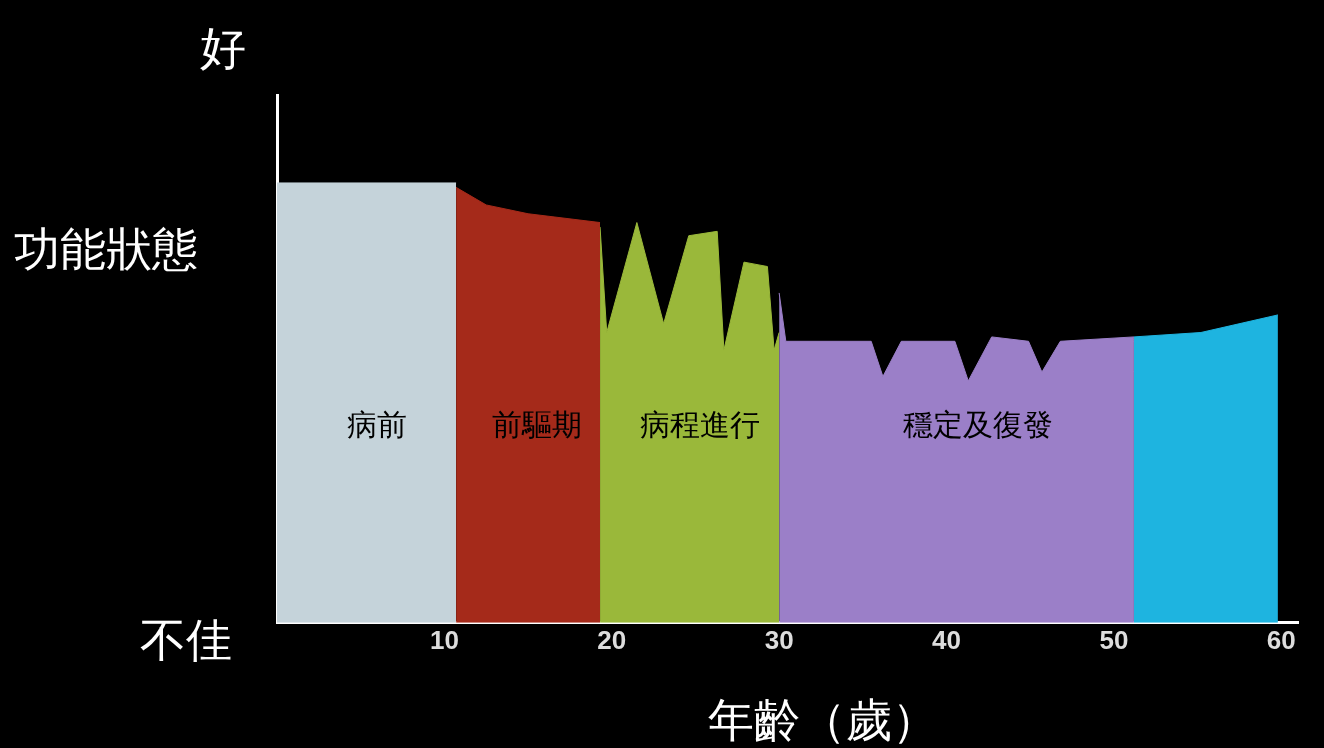  Describe the element at coordinates (186, 640) in the screenshot. I see `text: 不佳` at that location.